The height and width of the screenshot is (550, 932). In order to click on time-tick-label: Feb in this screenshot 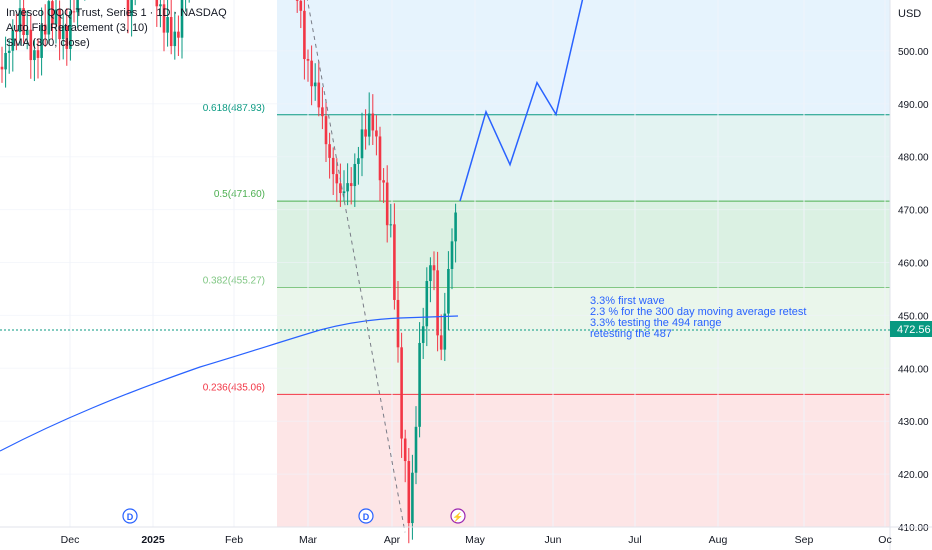, I will do `click(234, 540)`.